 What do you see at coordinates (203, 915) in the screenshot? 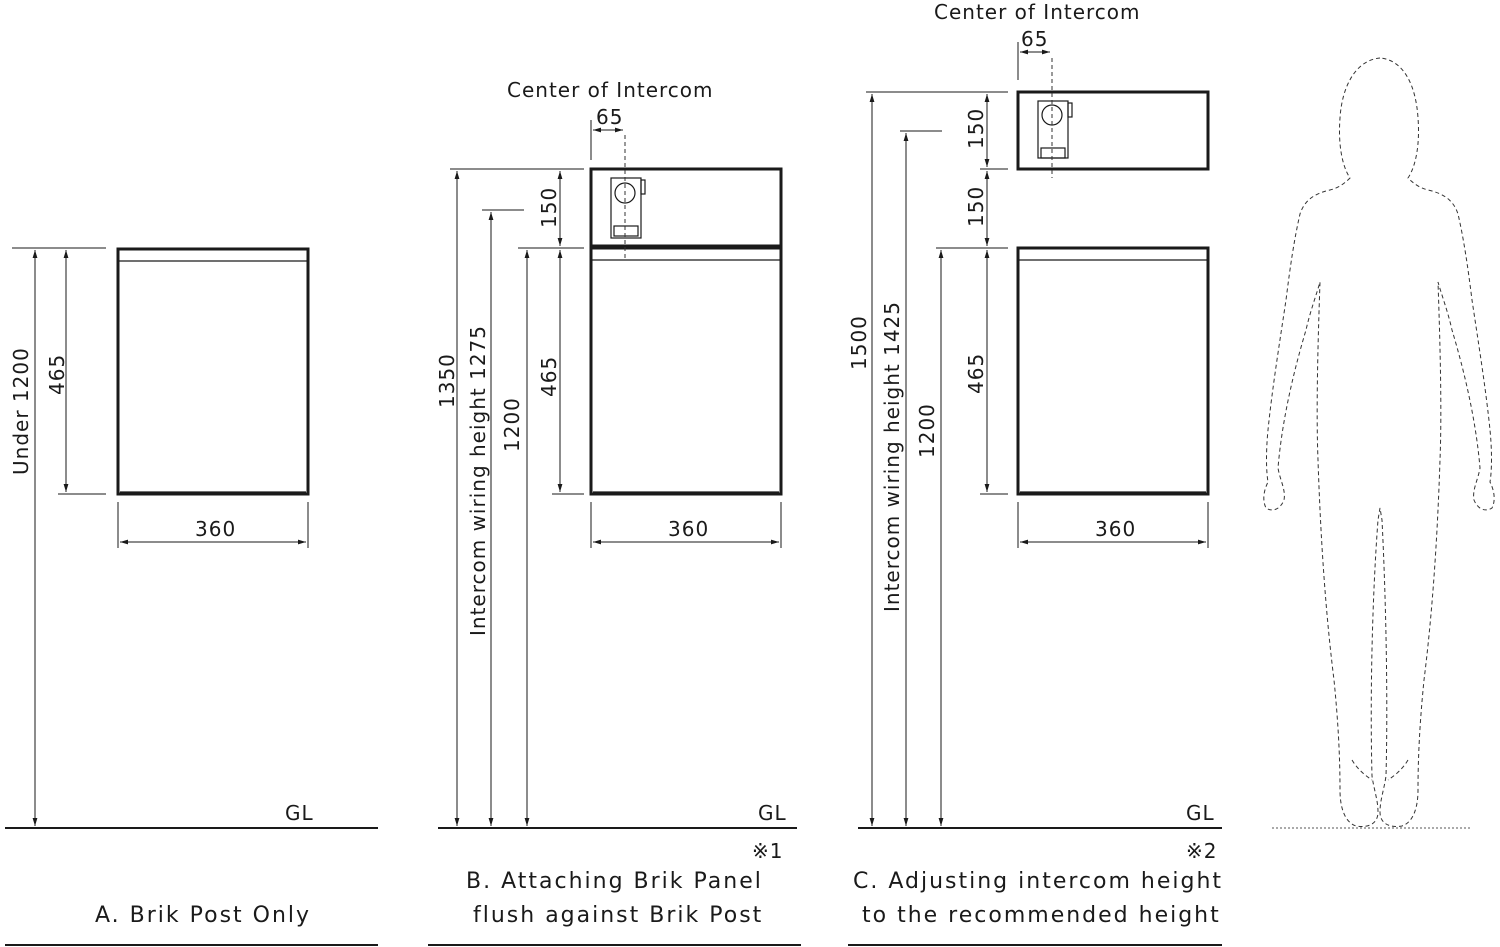
I see `caption-a: A. Brik Post Only` at bounding box center [203, 915].